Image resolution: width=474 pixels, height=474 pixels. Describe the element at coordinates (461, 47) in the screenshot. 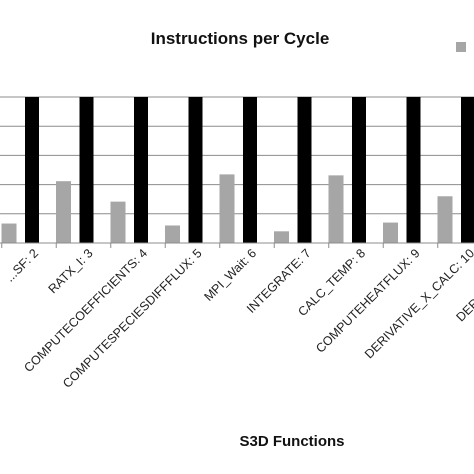

I see `legend-swatch` at that location.